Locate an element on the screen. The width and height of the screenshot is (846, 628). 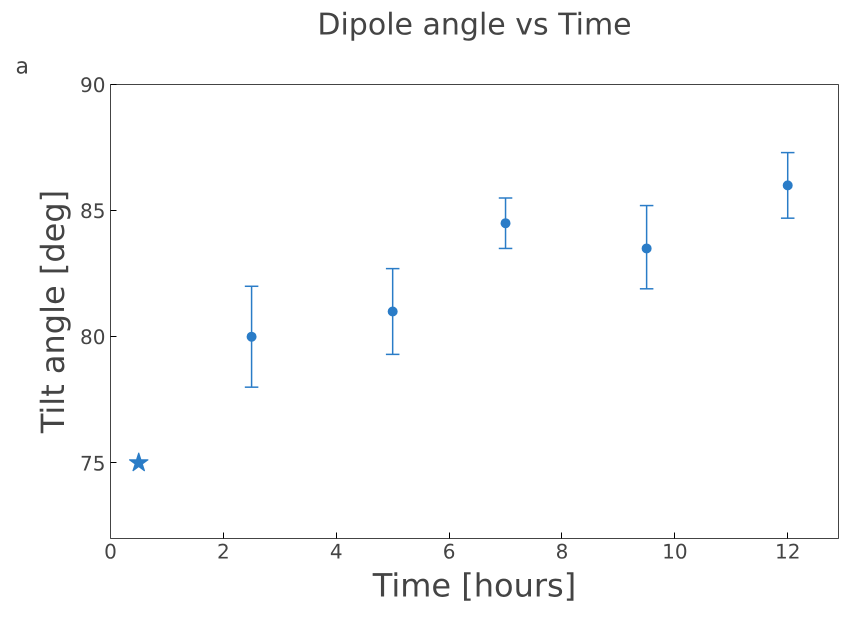
y-tick-label: 80 is located at coordinates (93, 337).